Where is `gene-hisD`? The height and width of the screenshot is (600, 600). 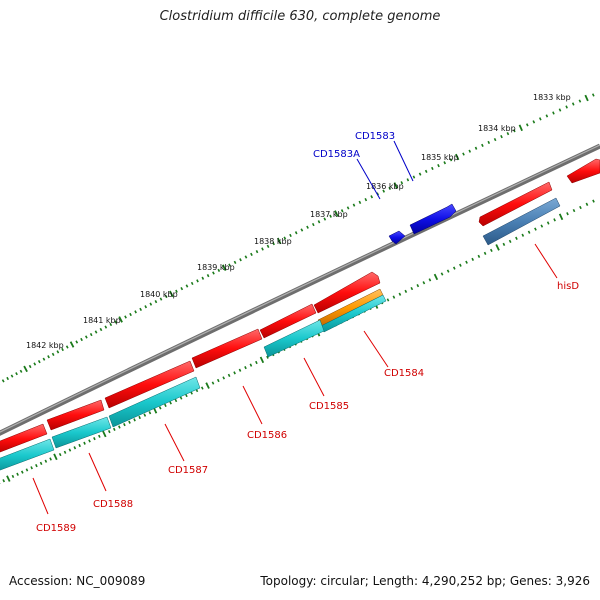 gene-hisD is located at coordinates (515, 204).